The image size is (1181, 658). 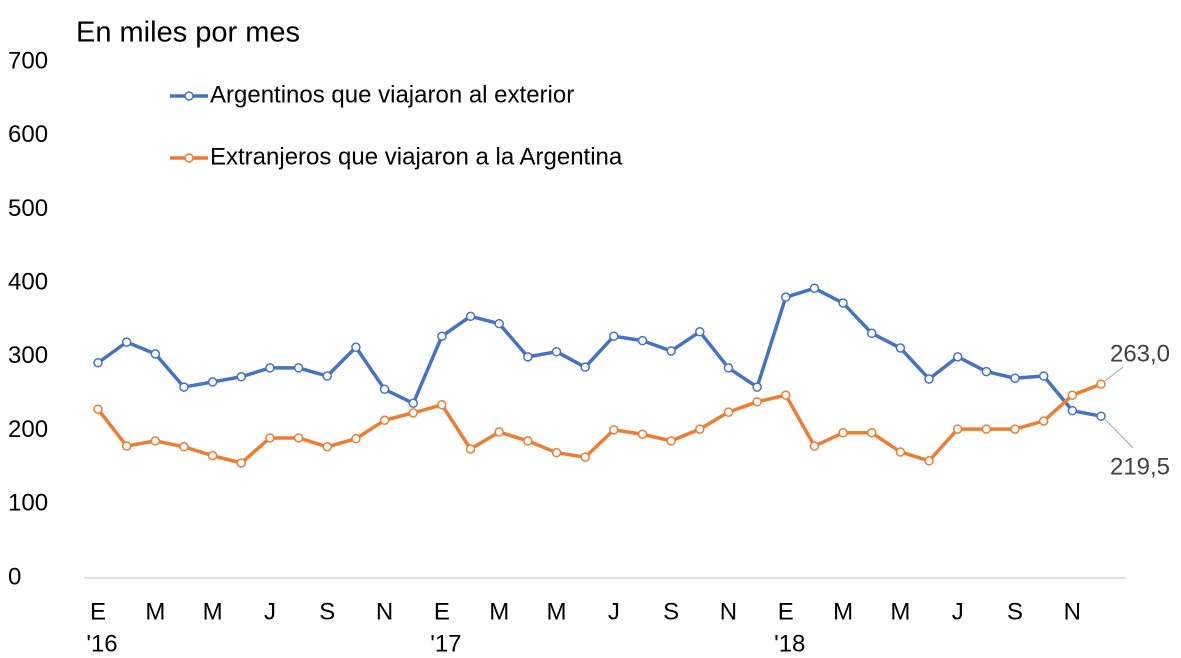 I want to click on legend-label: Argentinos que viajaron al exterior, so click(x=392, y=94).